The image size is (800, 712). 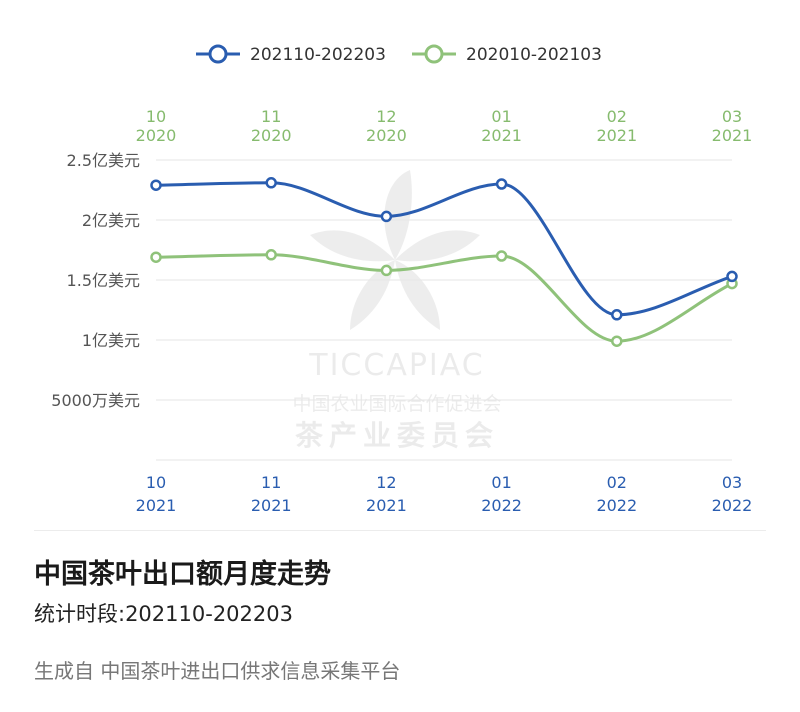 What do you see at coordinates (318, 55) in the screenshot?
I see `legend-label: 202110-202203` at bounding box center [318, 55].